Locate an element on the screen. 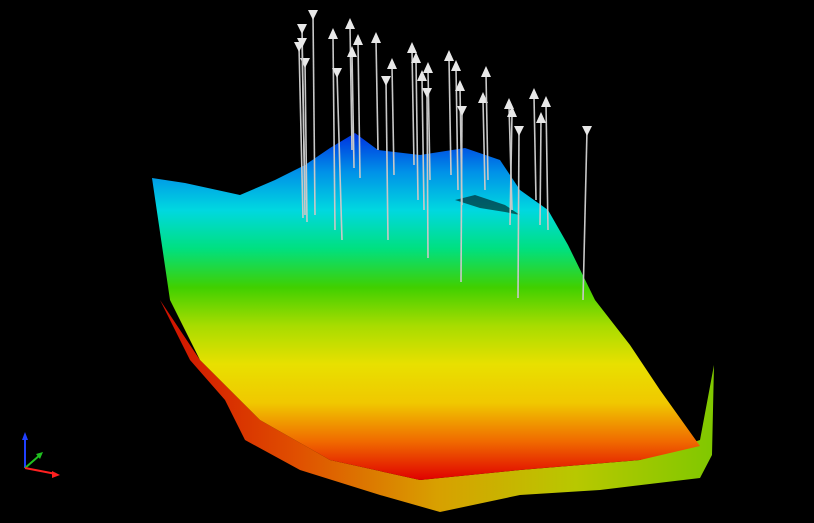  x-axis-arrow-icon is located at coordinates (56, 474).